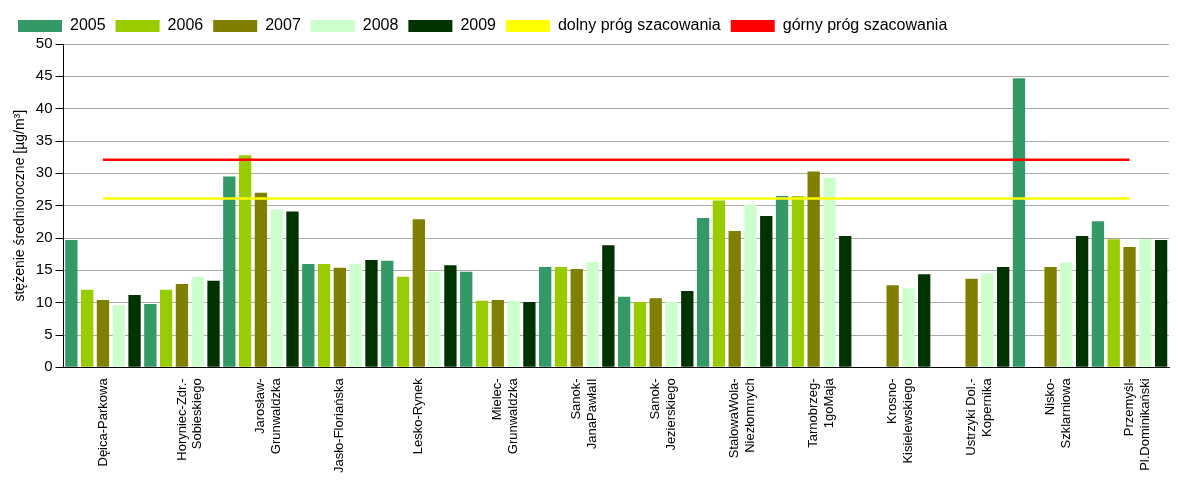 This screenshot has width=1187, height=484. Describe the element at coordinates (44, 269) in the screenshot. I see `y-tick-label: 15` at that location.